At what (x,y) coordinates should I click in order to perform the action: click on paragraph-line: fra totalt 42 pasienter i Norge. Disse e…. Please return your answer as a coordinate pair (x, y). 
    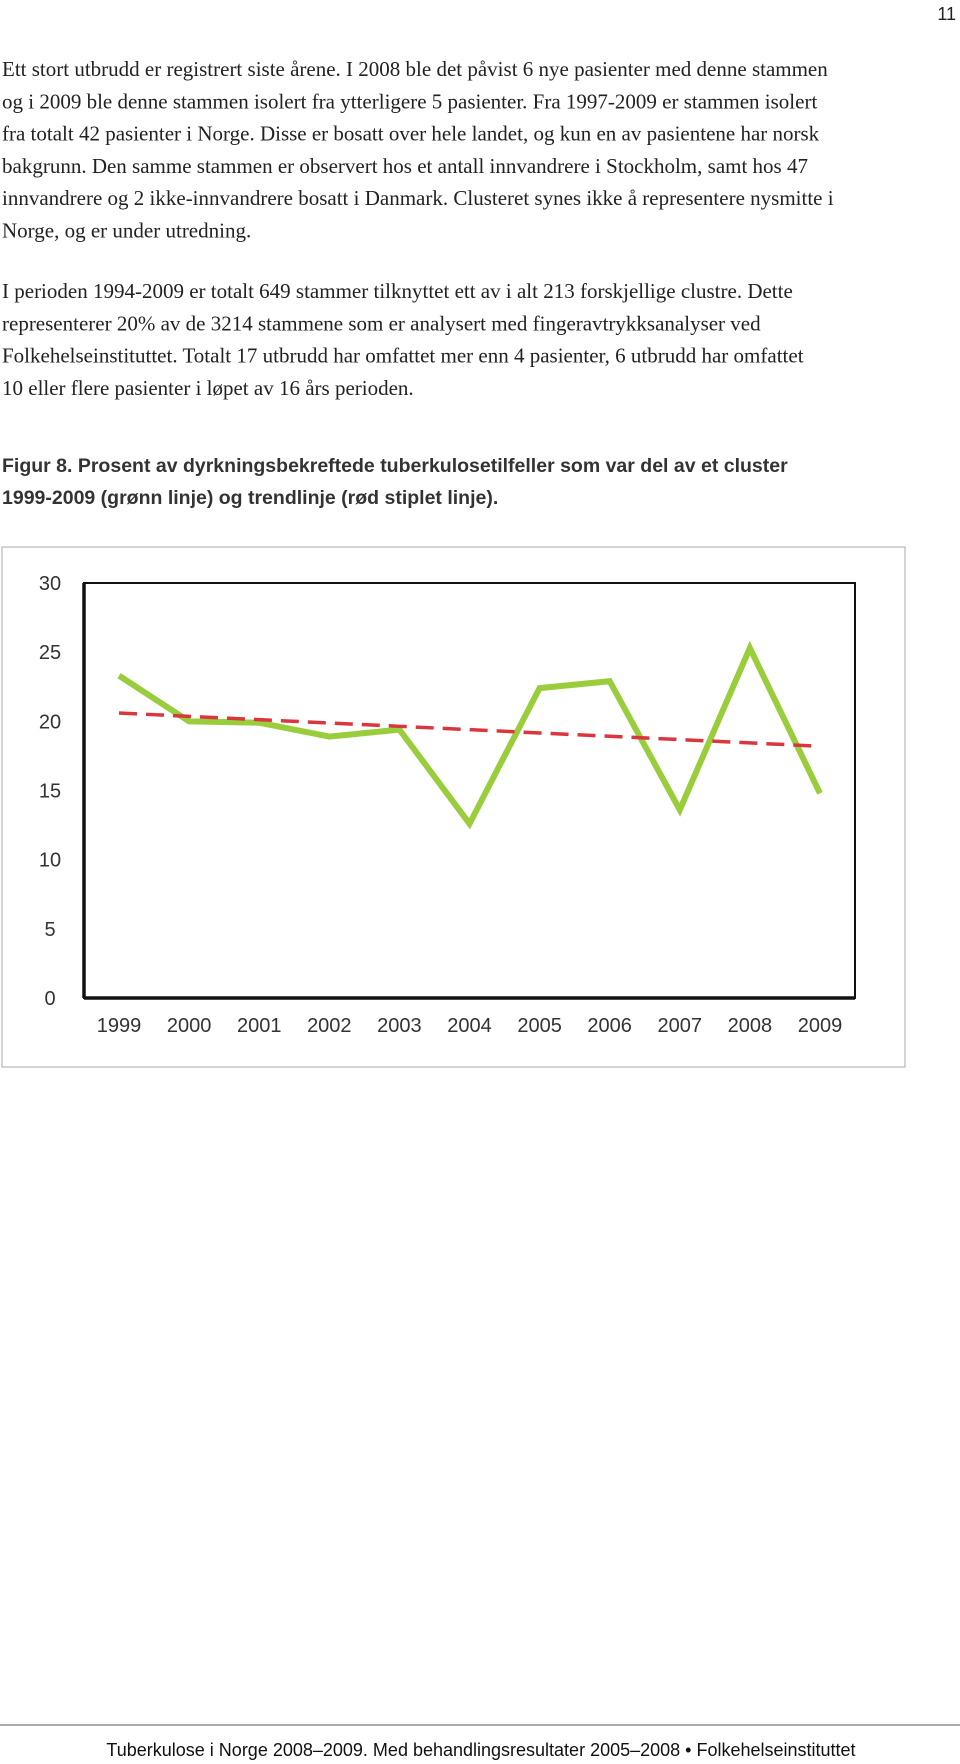
    Looking at the image, I should click on (411, 134).